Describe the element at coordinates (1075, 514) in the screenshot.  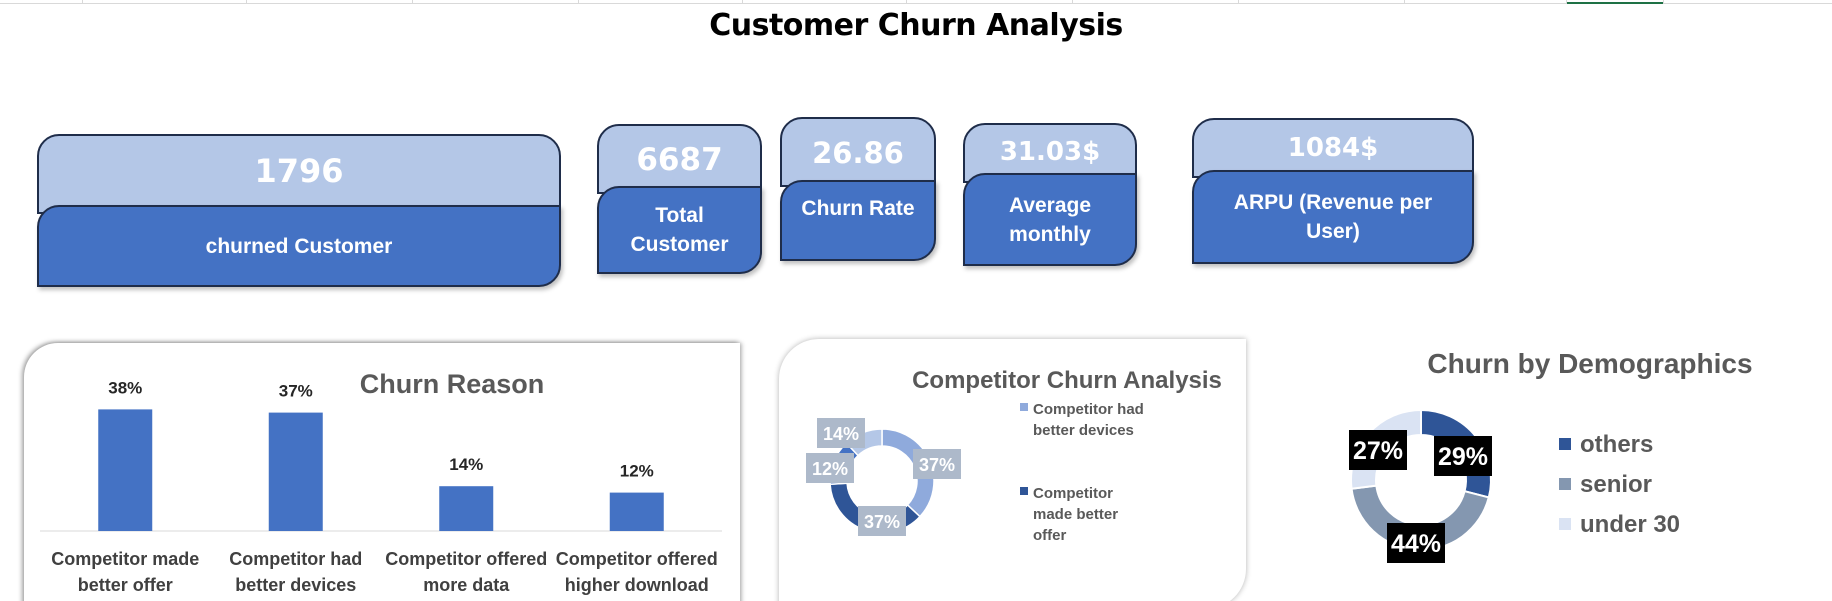
I see `legend-label: made better` at that location.